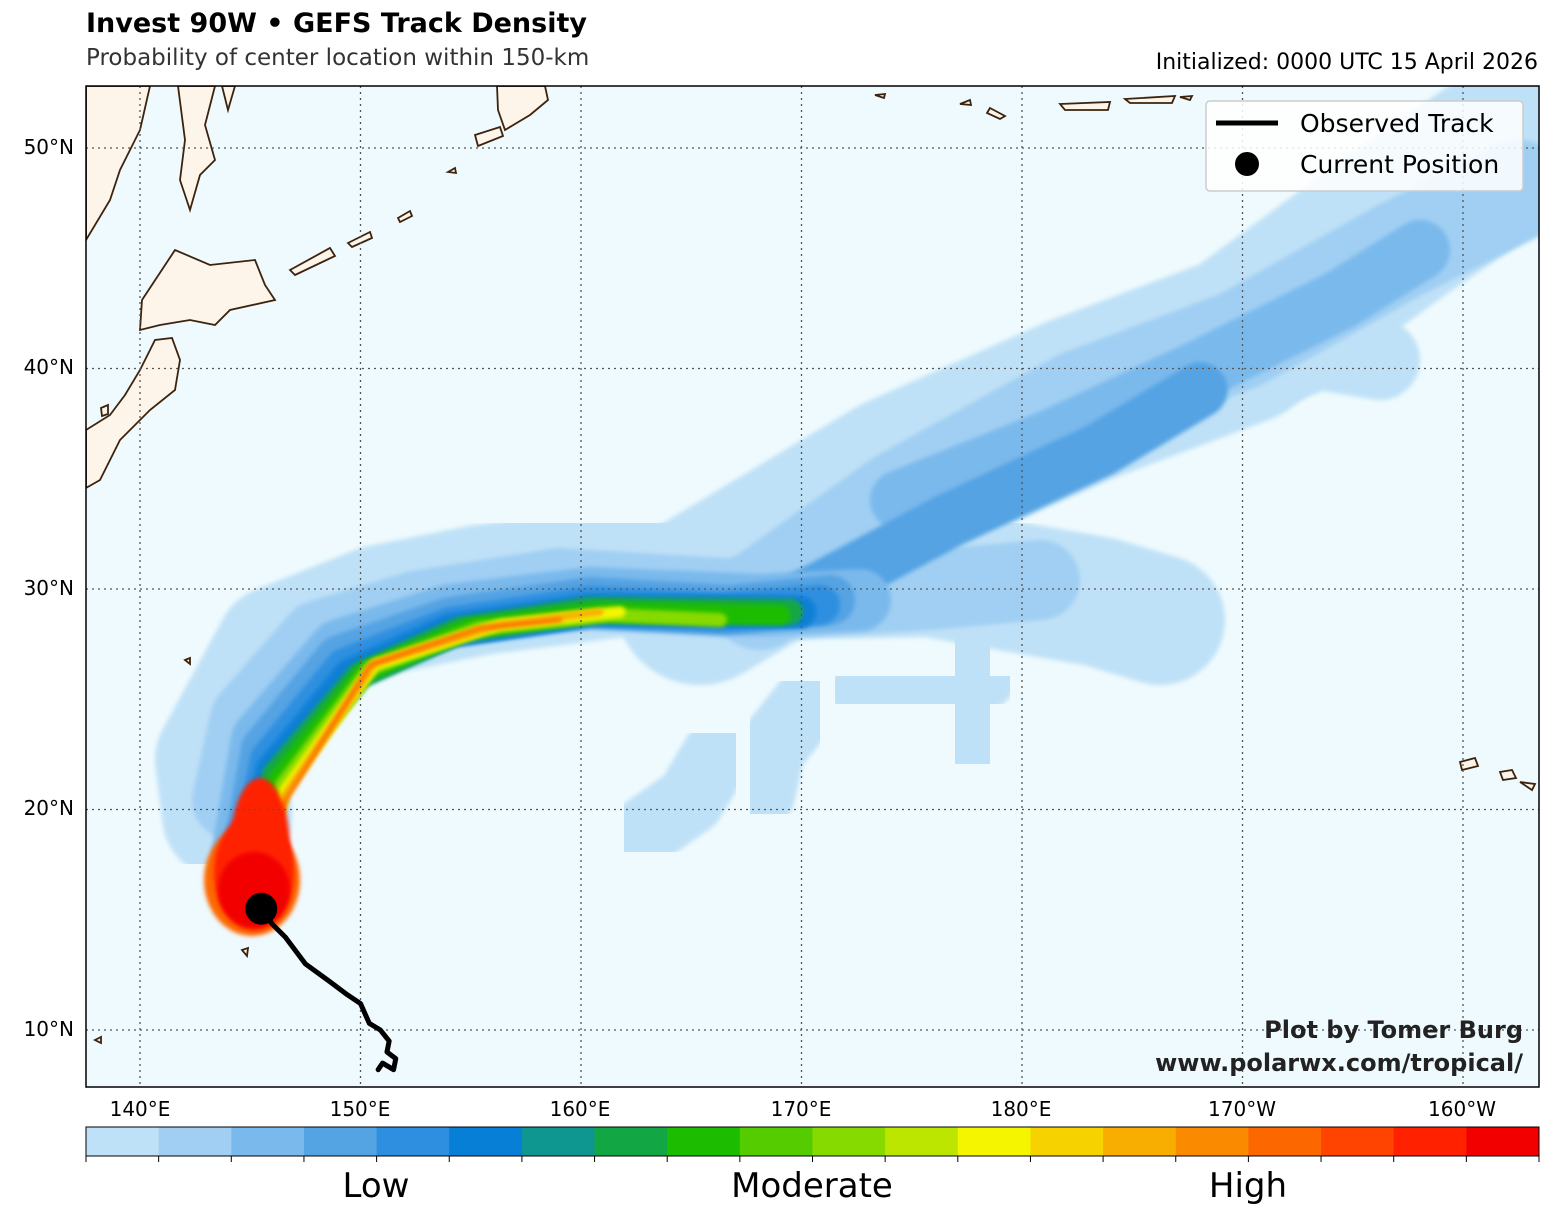 Image resolution: width=1553 pixels, height=1220 pixels. Describe the element at coordinates (1248, 1186) in the screenshot. I see `colorbar-label-high: High` at that location.